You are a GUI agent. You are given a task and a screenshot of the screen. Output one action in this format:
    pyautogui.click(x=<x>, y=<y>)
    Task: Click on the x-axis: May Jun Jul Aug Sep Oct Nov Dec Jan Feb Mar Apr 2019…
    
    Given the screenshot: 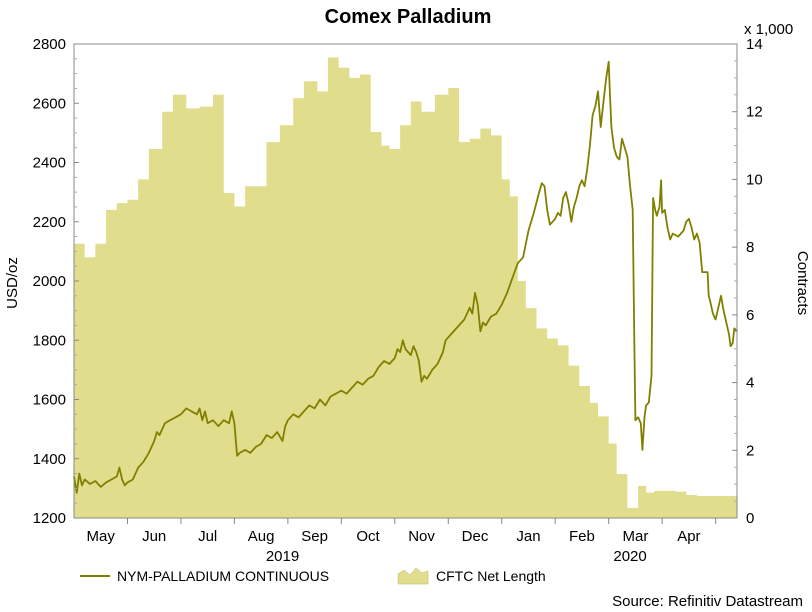 What is the action you would take?
    pyautogui.click(x=402, y=541)
    